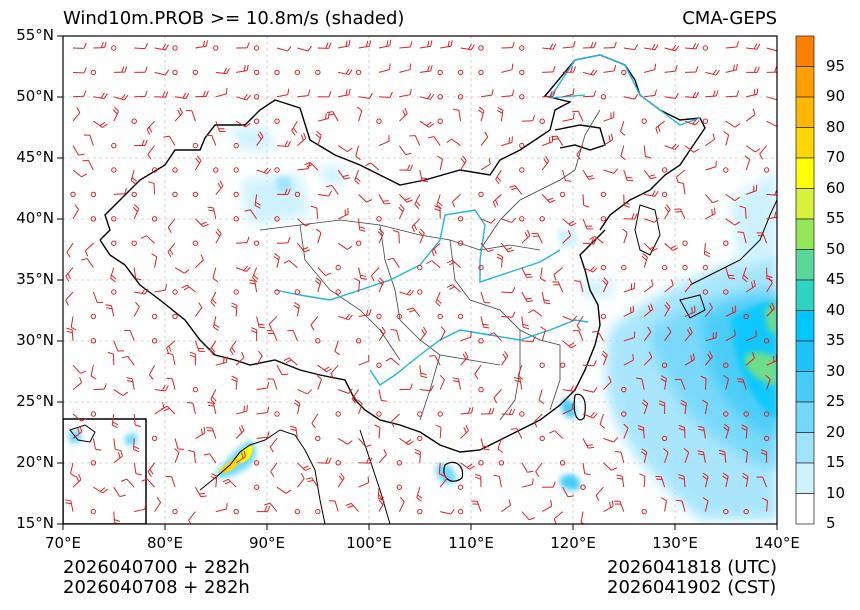 The width and height of the screenshot is (860, 610). What do you see at coordinates (836, 187) in the screenshot?
I see `colorbar-label: 60` at bounding box center [836, 187].